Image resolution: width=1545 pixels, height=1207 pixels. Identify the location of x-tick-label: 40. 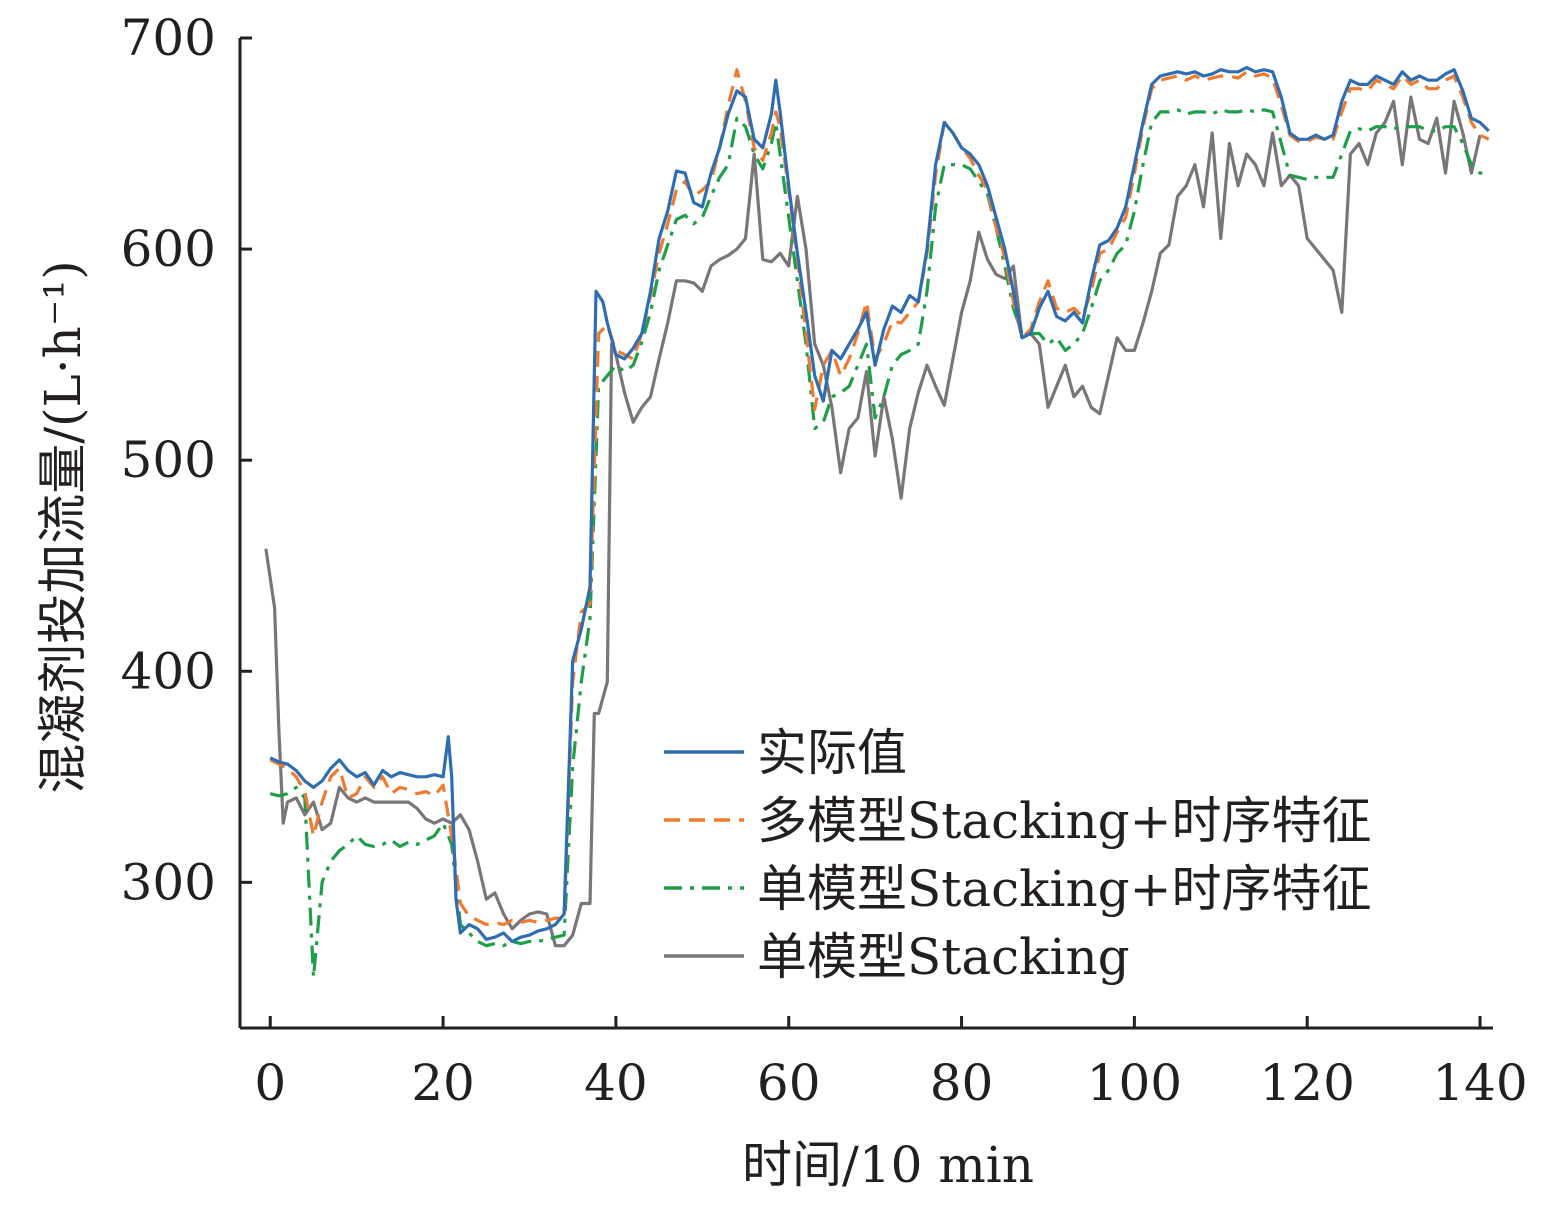
(616, 1083).